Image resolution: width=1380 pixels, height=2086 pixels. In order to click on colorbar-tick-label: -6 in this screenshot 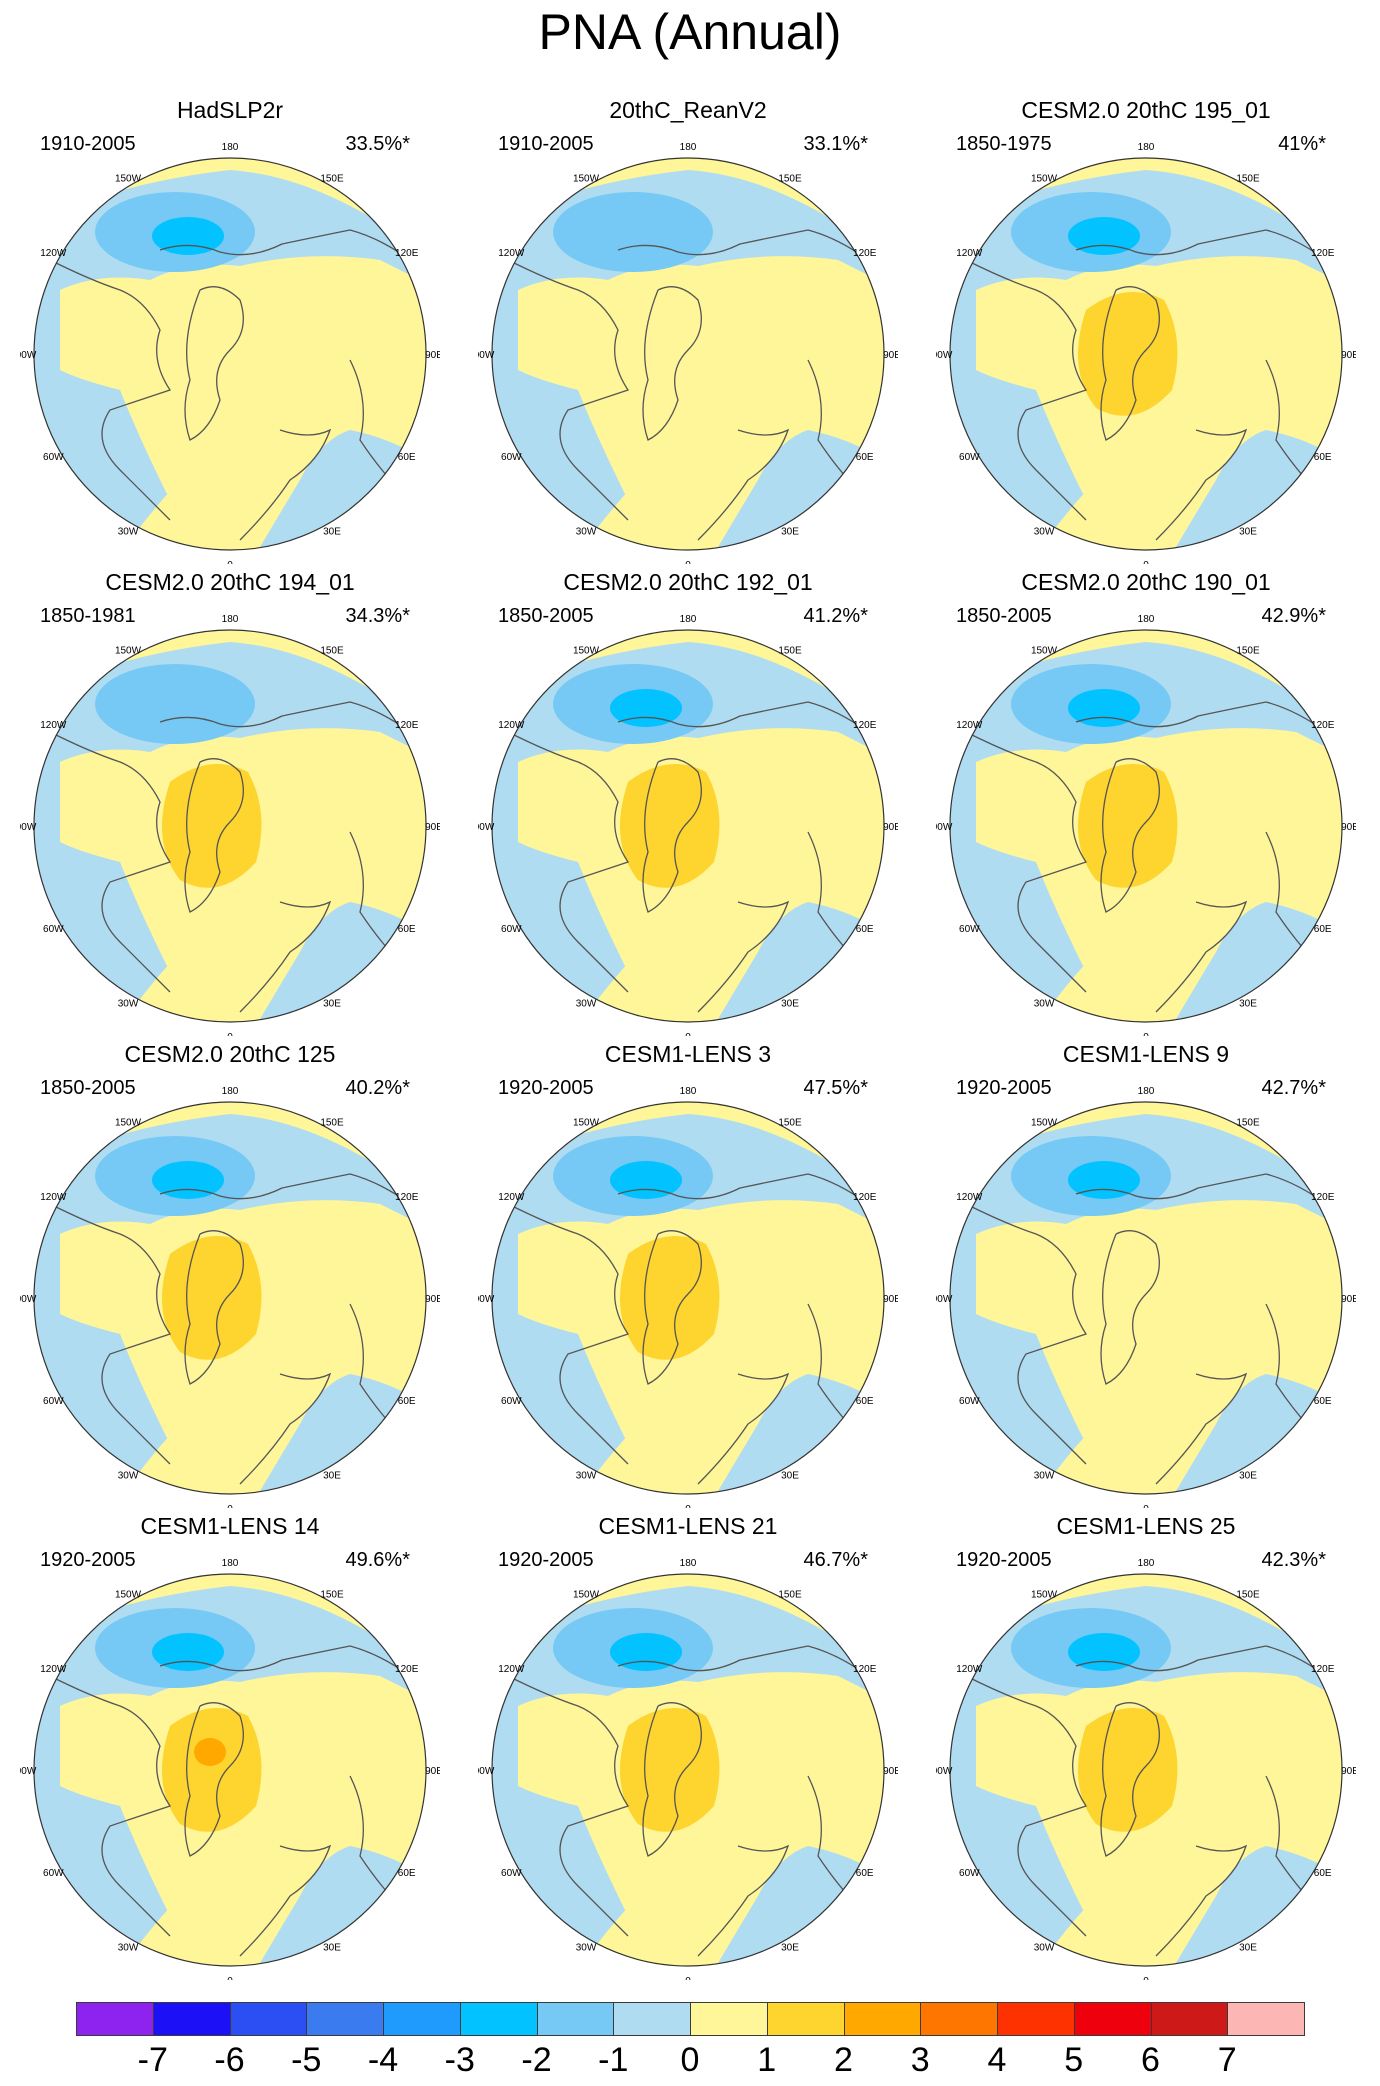, I will do `click(229, 2060)`.